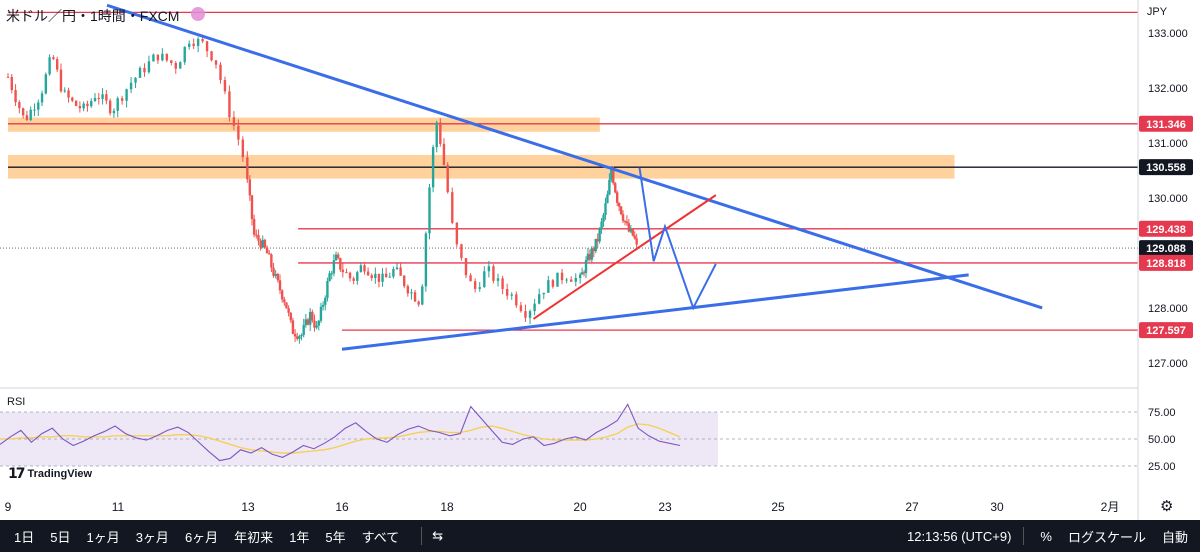 Image resolution: width=1200 pixels, height=552 pixels. I want to click on currency-label: JPY, so click(1157, 12).